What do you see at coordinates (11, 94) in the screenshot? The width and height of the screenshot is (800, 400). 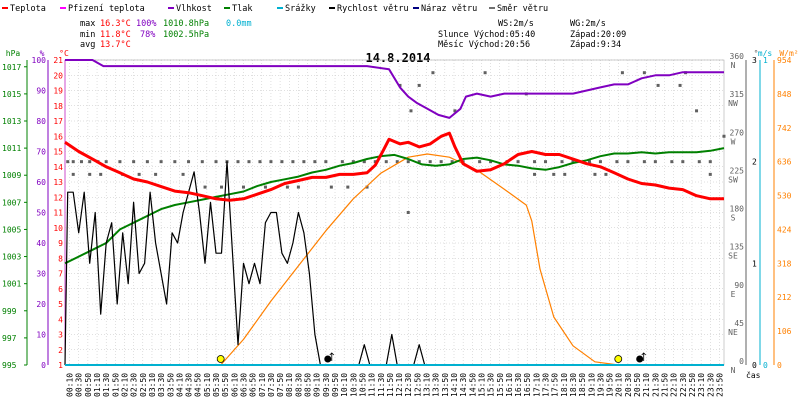 I see `pressure-tick: 1015` at bounding box center [11, 94].